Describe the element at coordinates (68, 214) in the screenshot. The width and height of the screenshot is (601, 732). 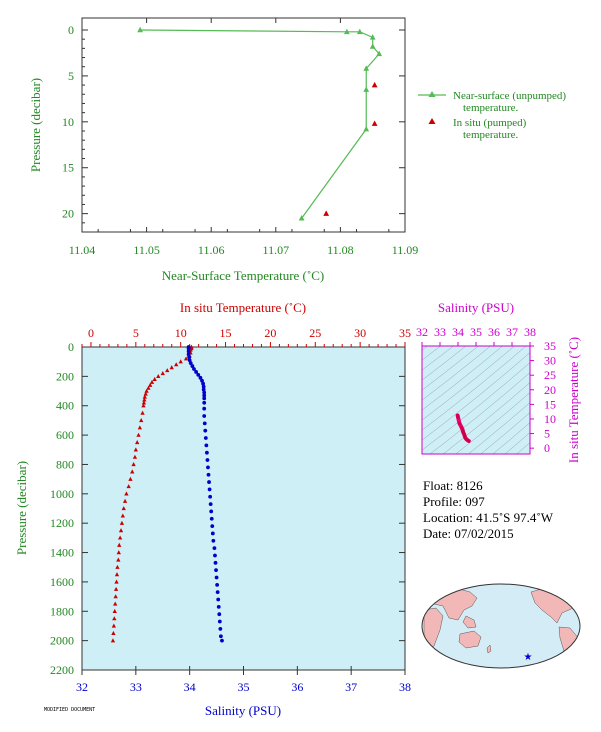
I see `ns-y-tick-label: 20` at that location.